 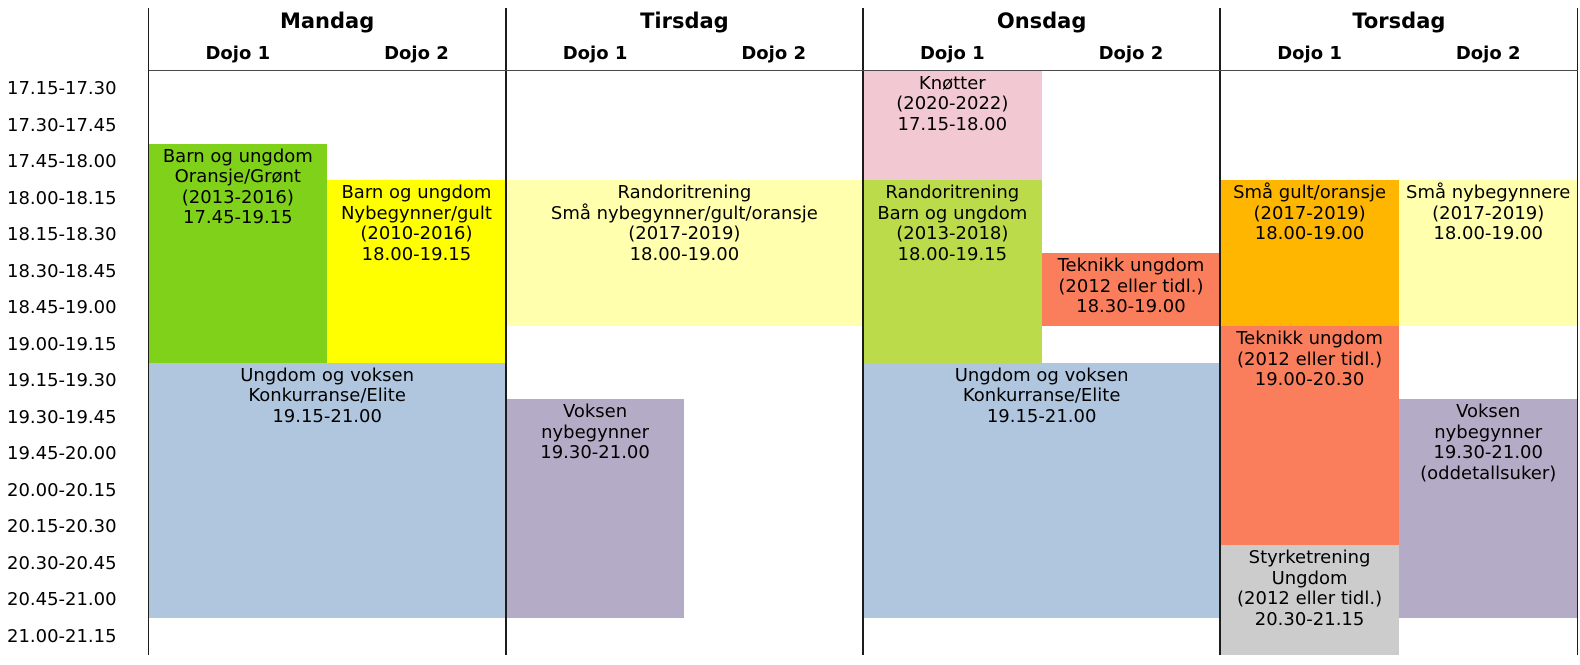 What do you see at coordinates (416, 213) in the screenshot?
I see `event-line: Nybegynner/gult` at bounding box center [416, 213].